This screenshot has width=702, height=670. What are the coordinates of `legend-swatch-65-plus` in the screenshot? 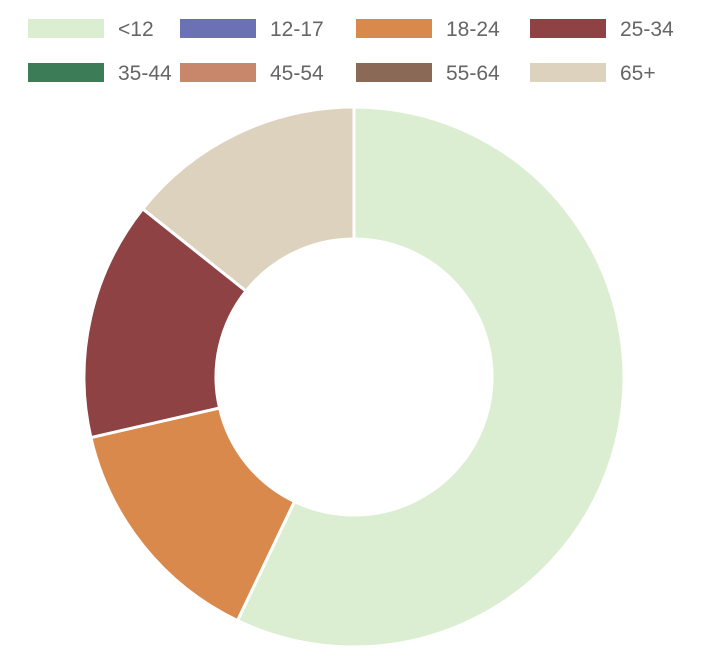 It's located at (568, 72).